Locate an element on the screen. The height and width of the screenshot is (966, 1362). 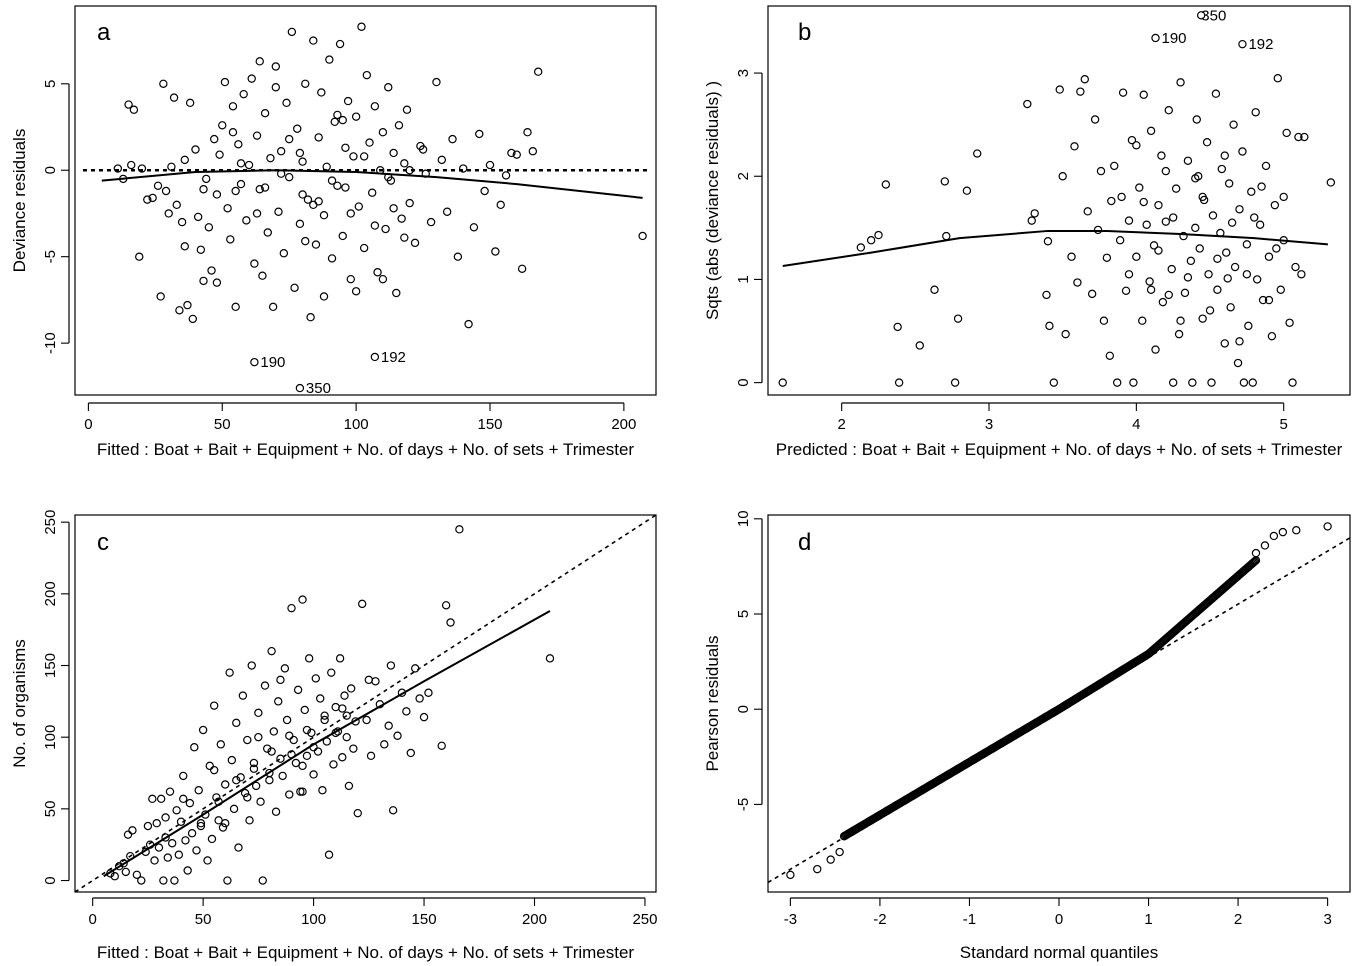
x-tick-label: 3 is located at coordinates (989, 424).